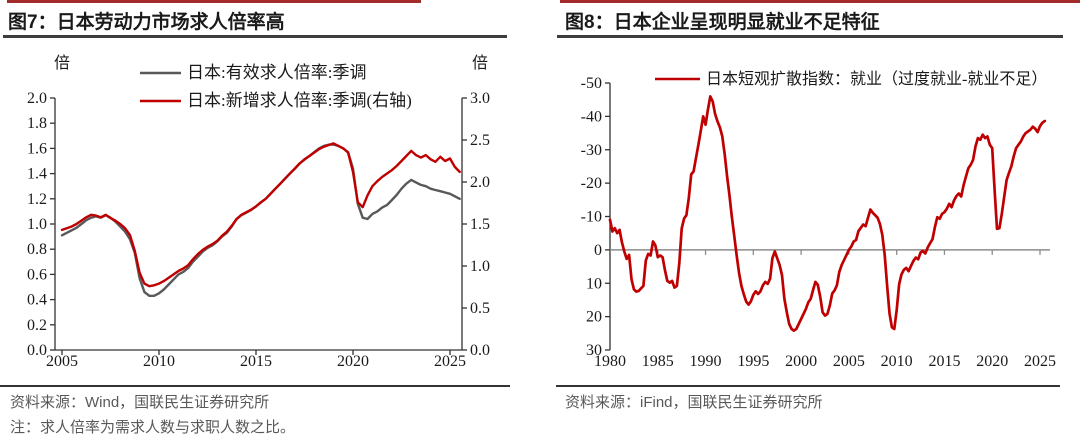 This screenshot has height=446, width=1080. I want to click on figure-8-top-red-rule, so click(820, 1).